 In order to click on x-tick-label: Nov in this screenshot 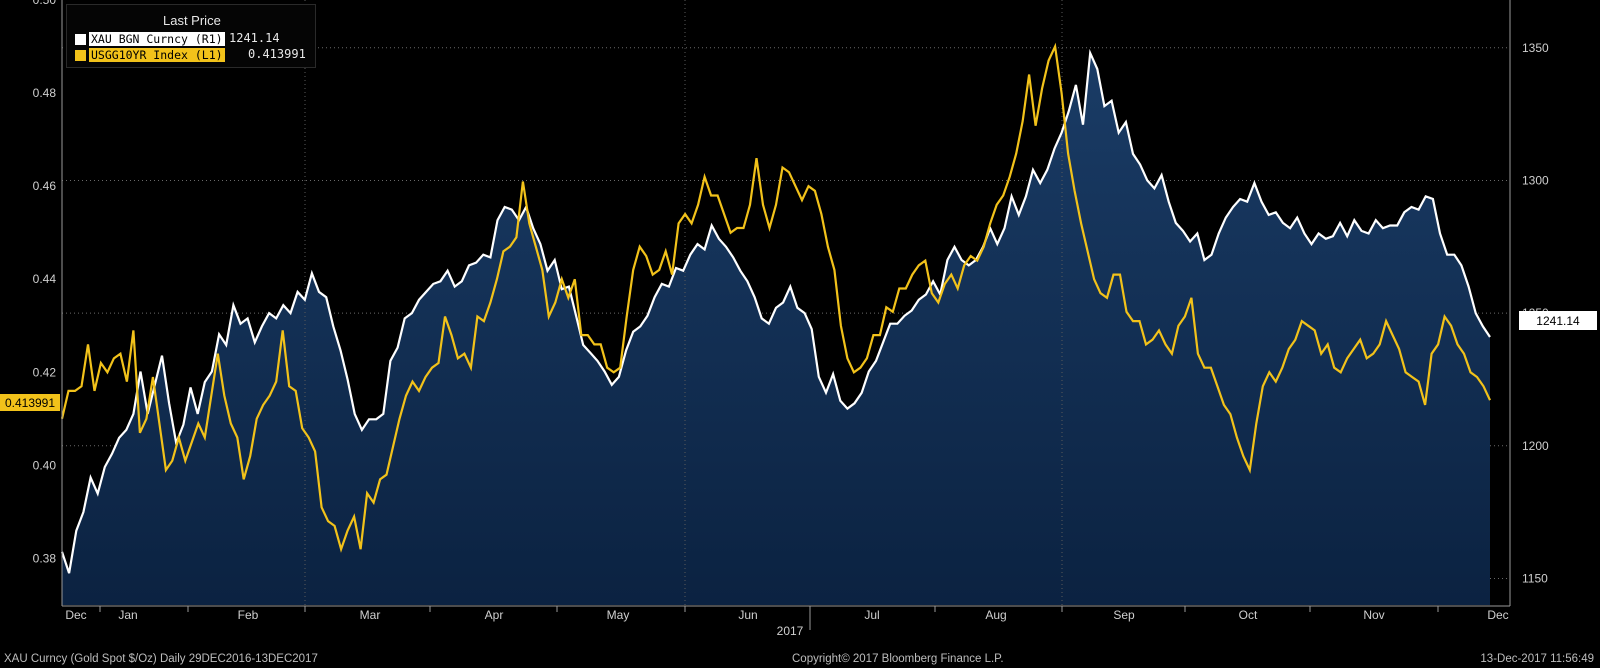, I will do `click(1373, 615)`.